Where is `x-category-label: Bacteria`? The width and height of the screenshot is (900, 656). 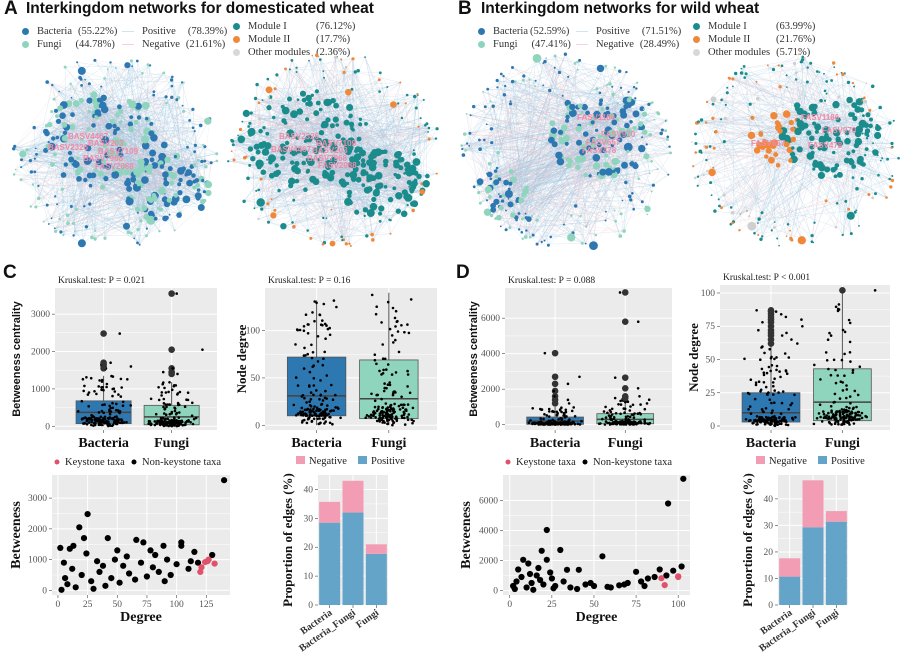 x-category-label: Bacteria is located at coordinates (555, 443).